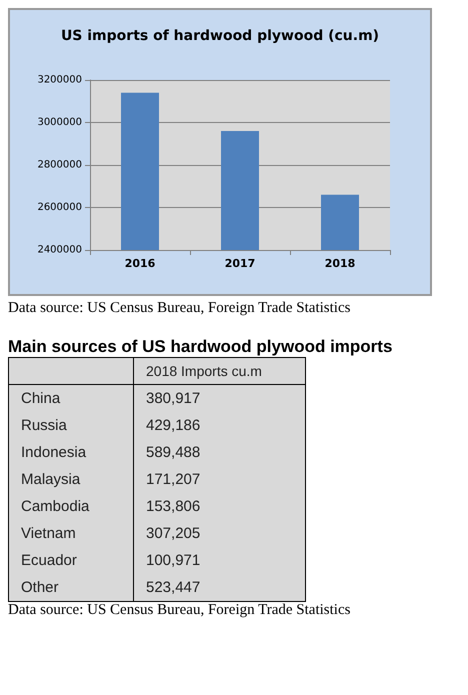  I want to click on text: 2018 Imports cu.m, so click(220, 371).